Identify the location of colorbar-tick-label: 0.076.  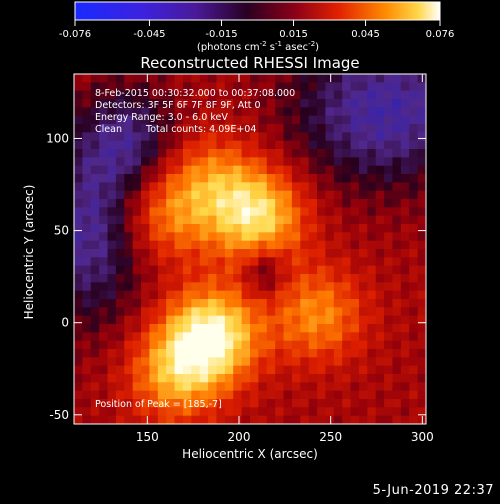
(440, 34).